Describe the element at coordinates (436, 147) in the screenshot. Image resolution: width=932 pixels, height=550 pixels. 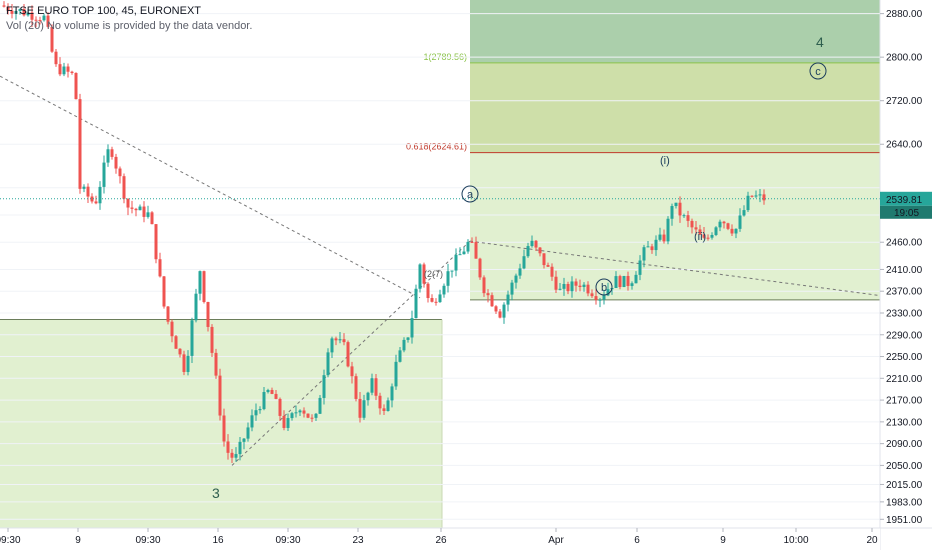
I see `fib-label-618: 0.618(2624.61)` at that location.